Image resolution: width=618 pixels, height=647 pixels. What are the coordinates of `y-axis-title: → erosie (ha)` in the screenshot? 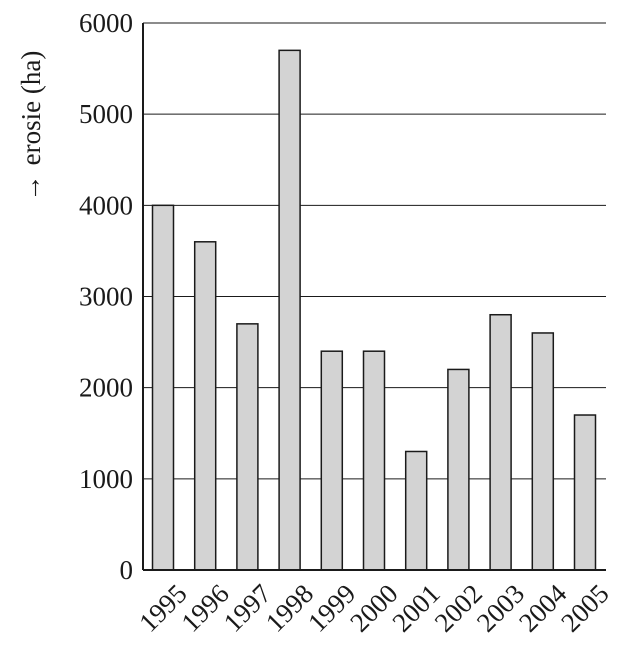 It's located at (31, 126).